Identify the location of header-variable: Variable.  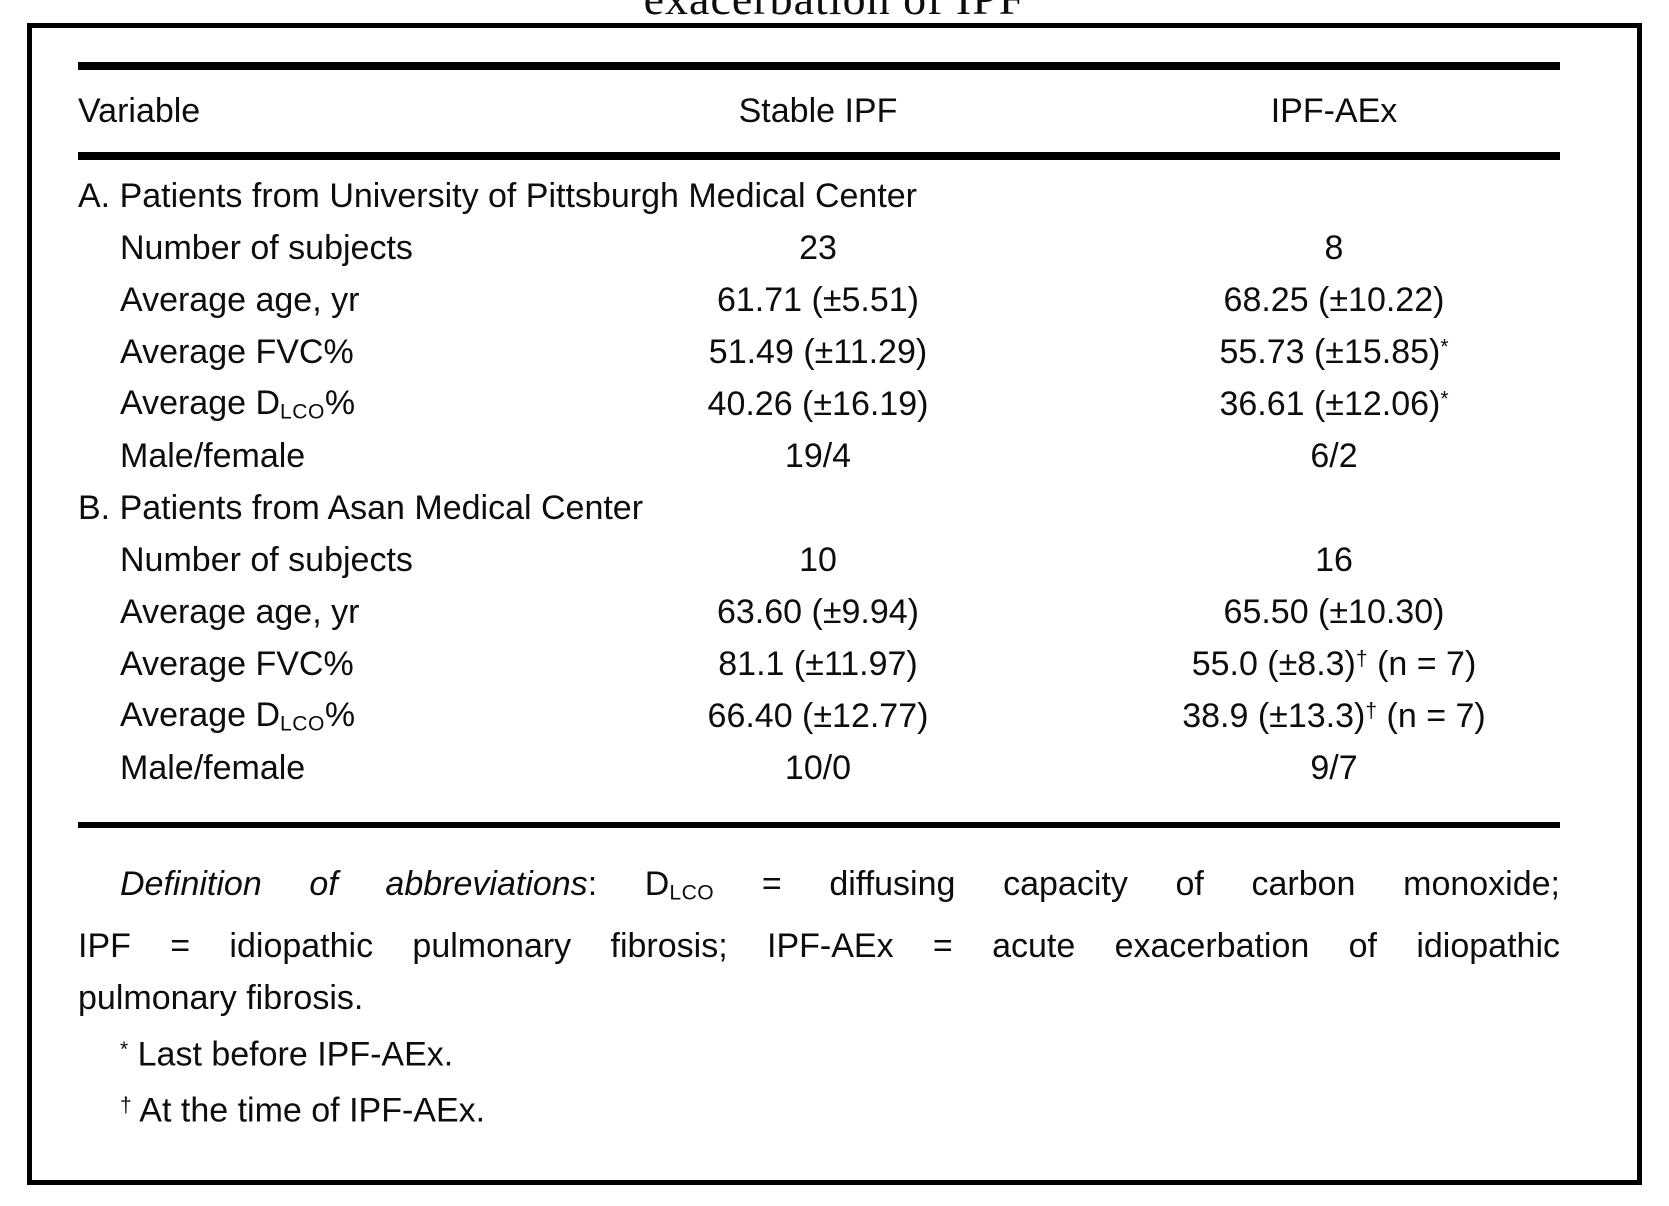
(139, 110).